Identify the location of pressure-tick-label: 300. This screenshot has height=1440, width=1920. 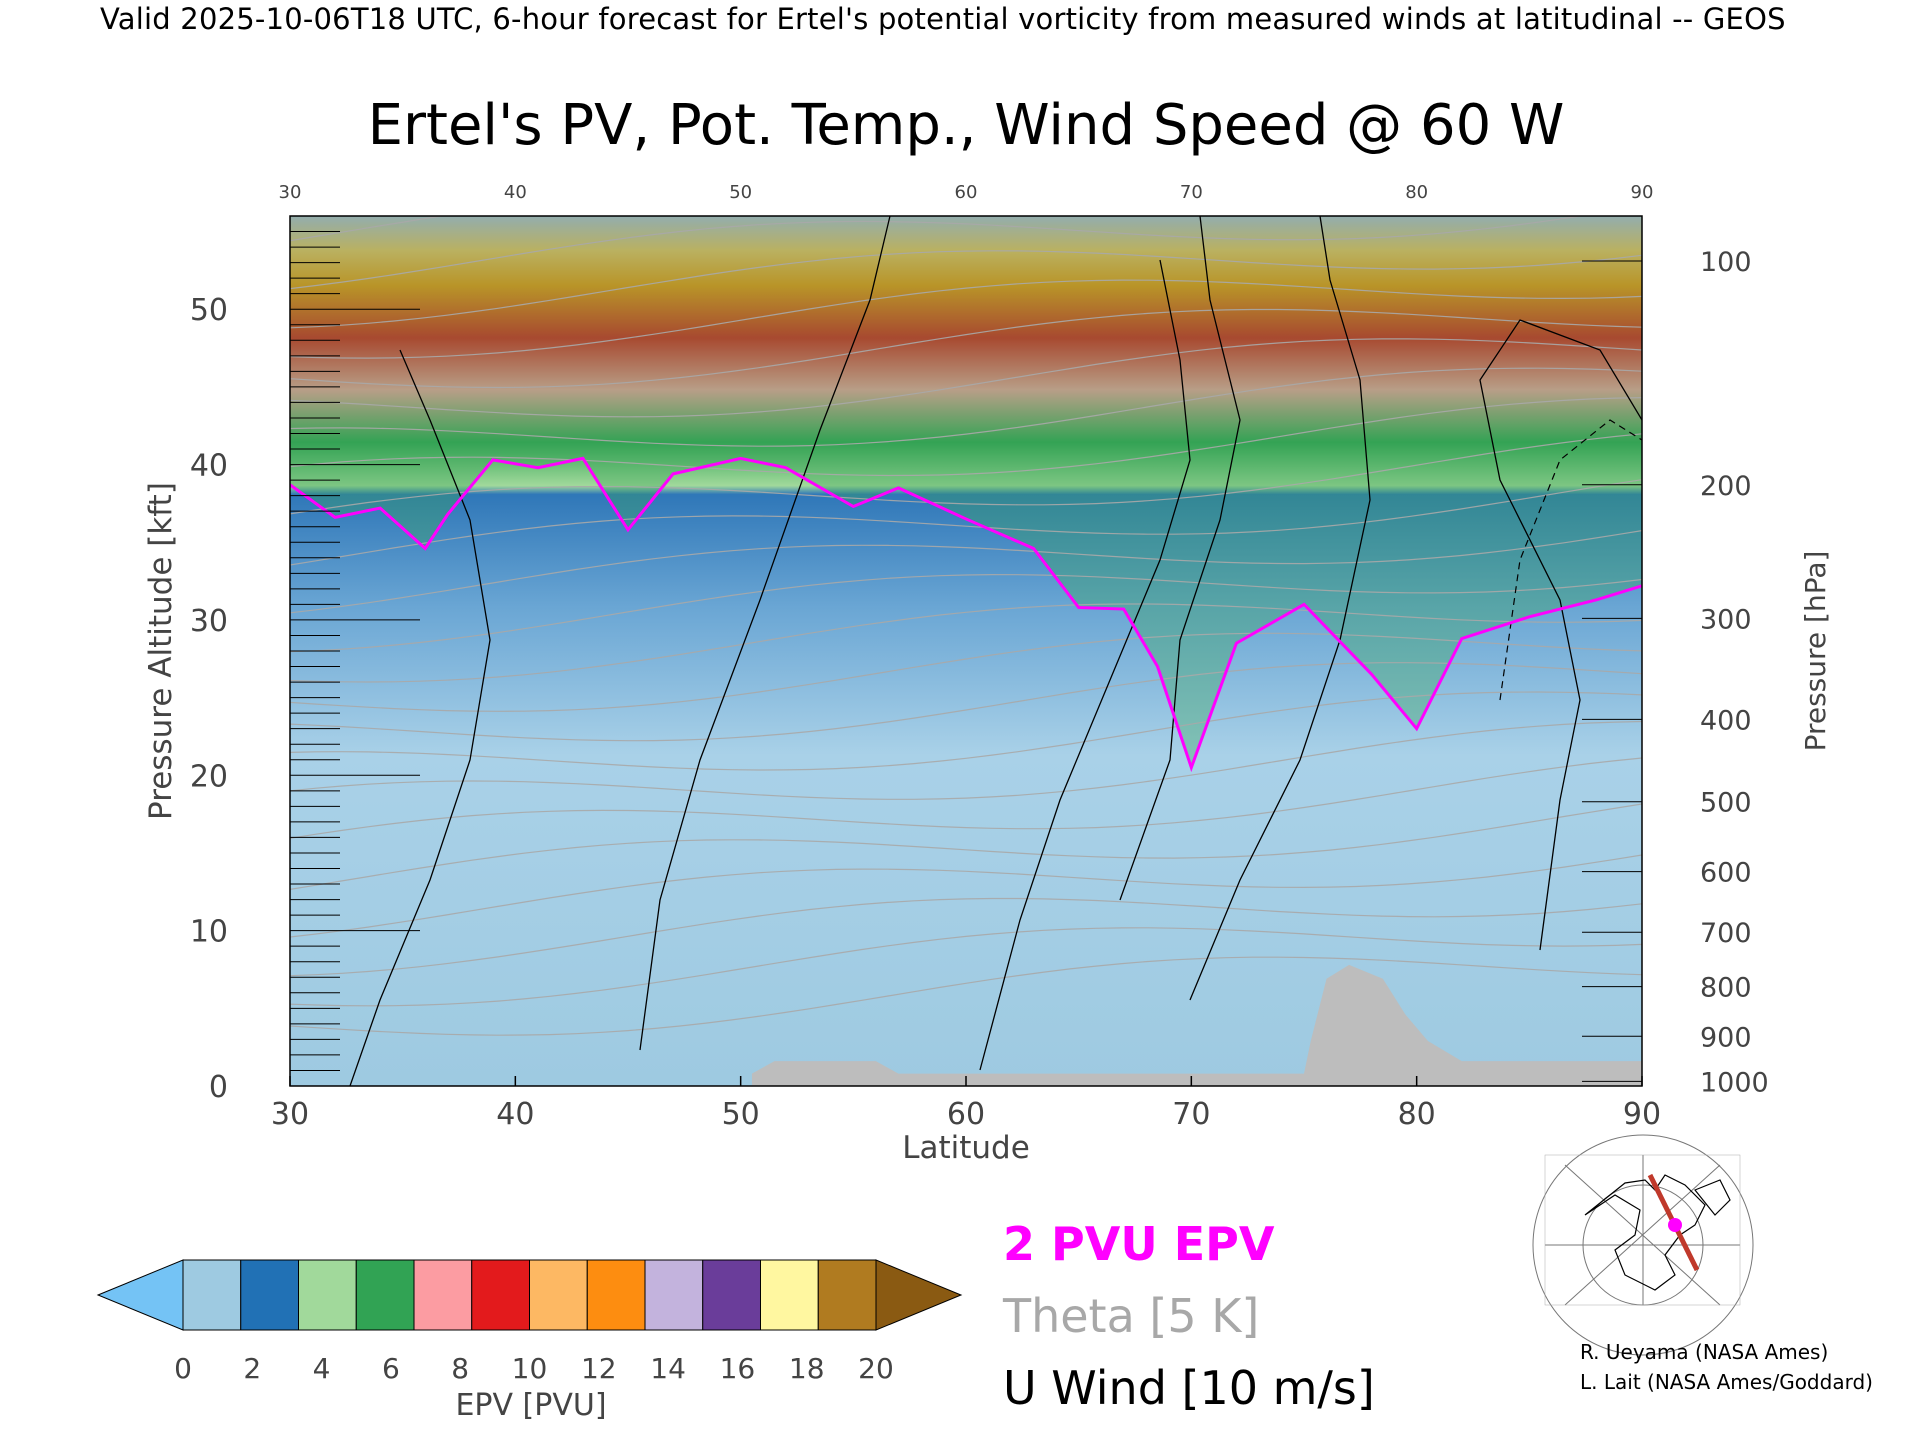
(1726, 619).